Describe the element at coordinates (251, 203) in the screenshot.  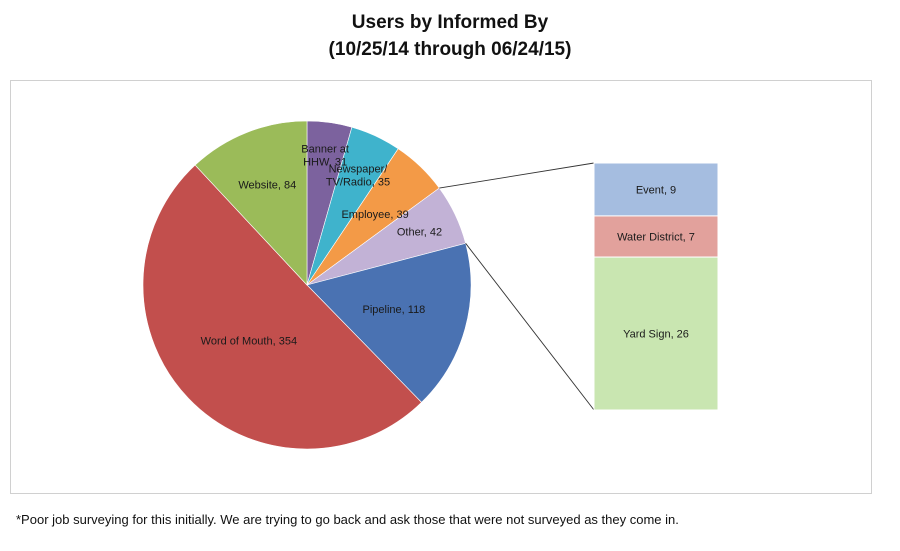
I see `pie-slice-website` at that location.